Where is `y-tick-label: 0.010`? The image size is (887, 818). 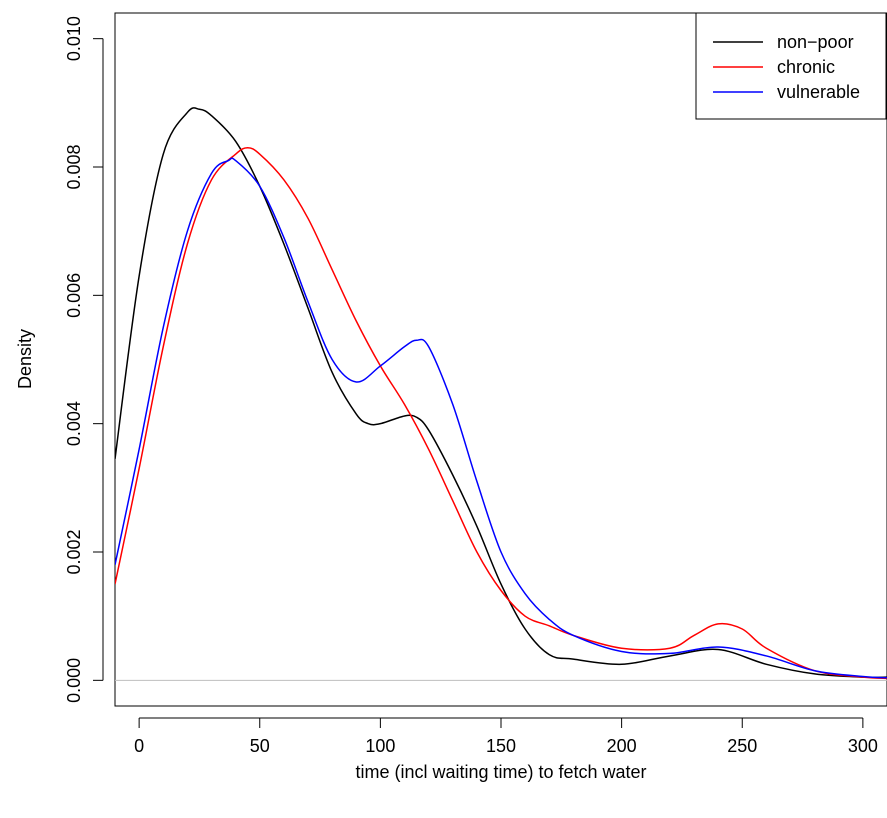
y-tick-label: 0.010 is located at coordinates (74, 38).